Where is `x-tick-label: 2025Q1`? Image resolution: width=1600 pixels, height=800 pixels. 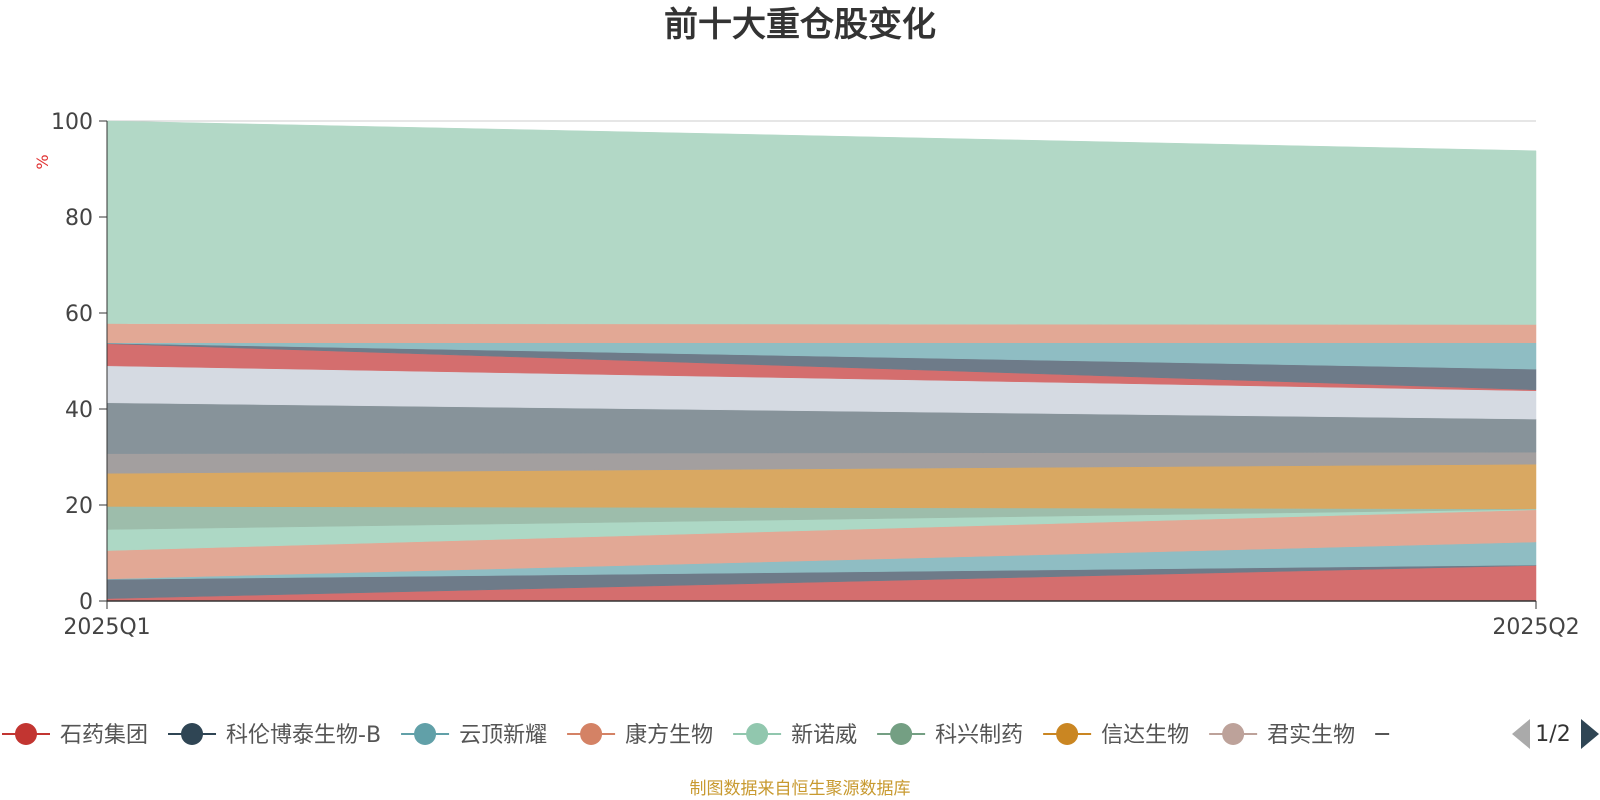
x-tick-label: 2025Q1 is located at coordinates (106, 627).